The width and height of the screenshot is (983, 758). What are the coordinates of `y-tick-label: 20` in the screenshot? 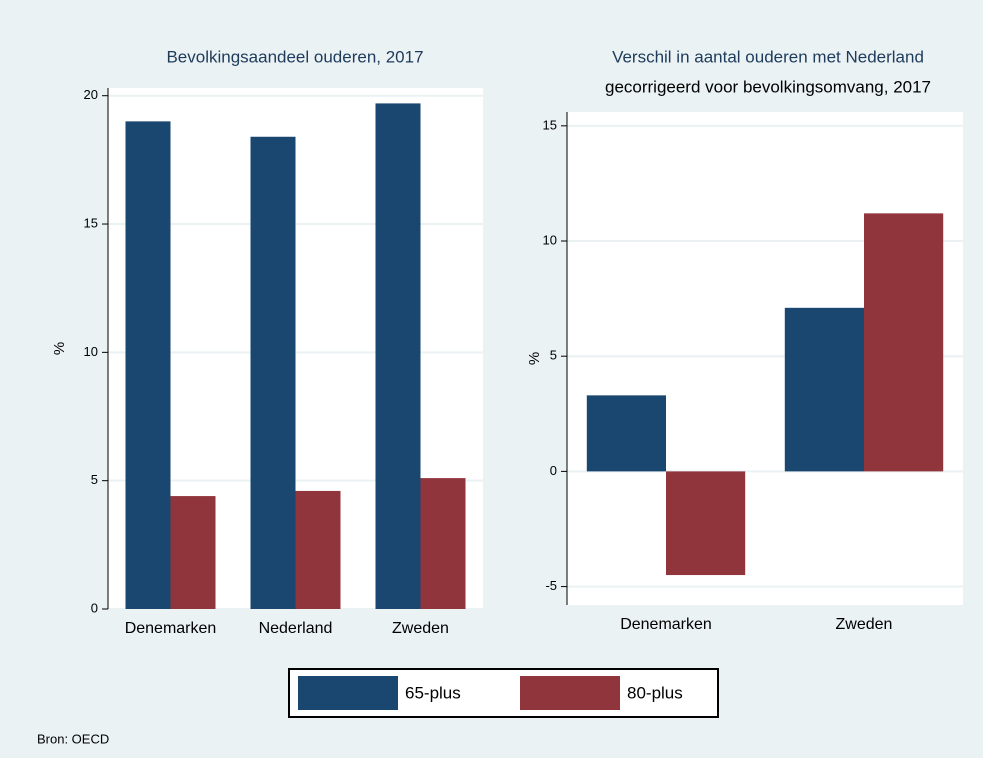 It's located at (91, 94).